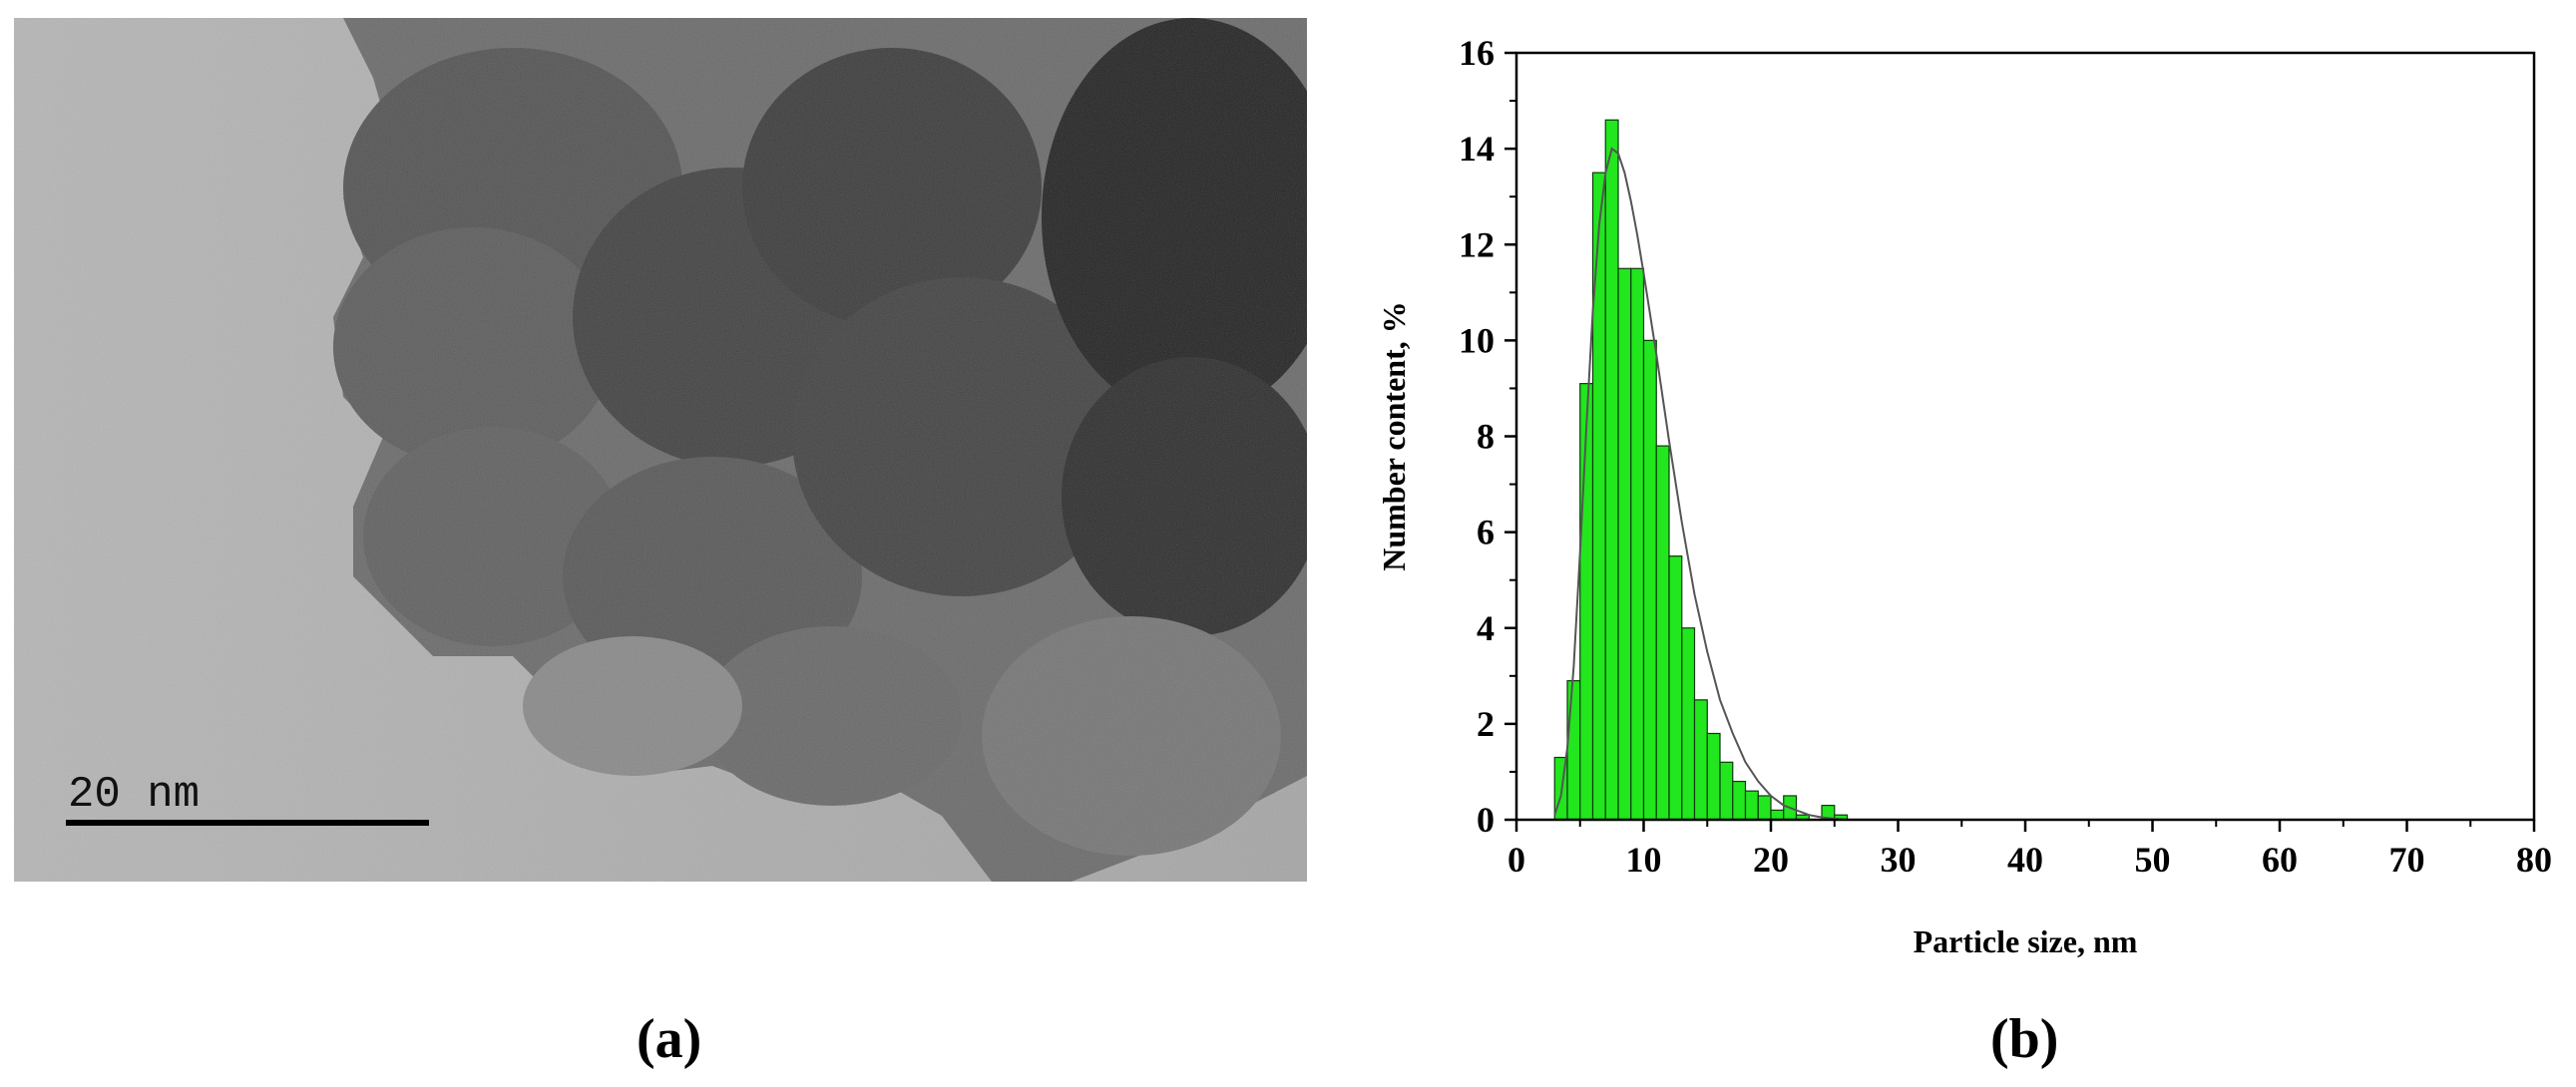 This screenshot has height=1087, width=2576. What do you see at coordinates (1771, 860) in the screenshot?
I see `x-tick-label: 20` at bounding box center [1771, 860].